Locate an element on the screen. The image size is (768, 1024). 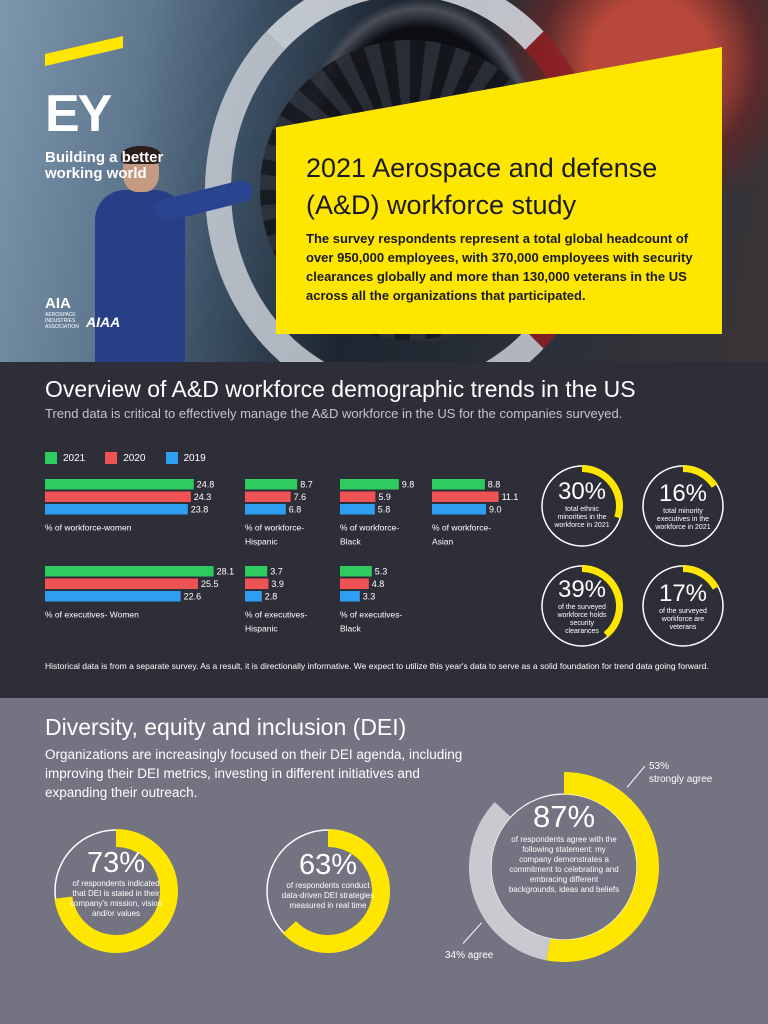
bar-category-label: % of workforce-women is located at coordinates (88, 528).